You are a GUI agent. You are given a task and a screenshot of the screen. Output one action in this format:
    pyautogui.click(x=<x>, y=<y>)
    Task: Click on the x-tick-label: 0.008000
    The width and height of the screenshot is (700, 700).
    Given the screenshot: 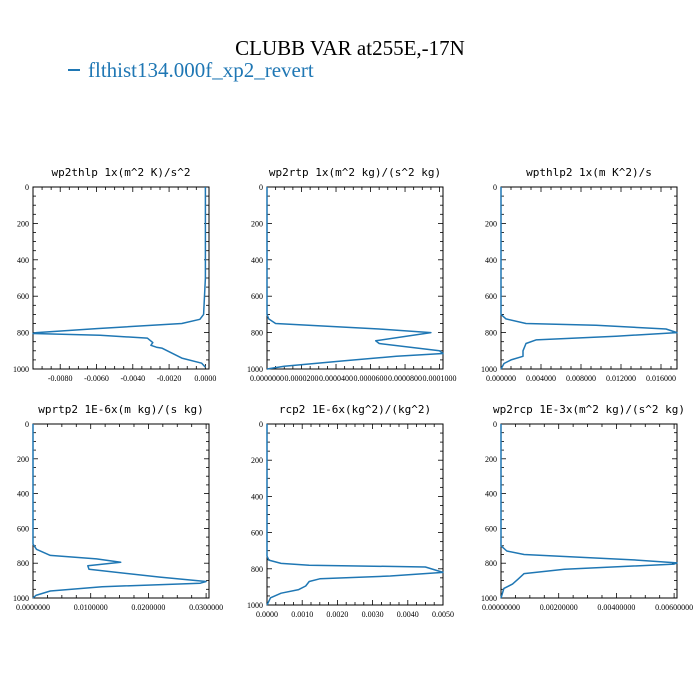 What is the action you would take?
    pyautogui.click(x=581, y=378)
    